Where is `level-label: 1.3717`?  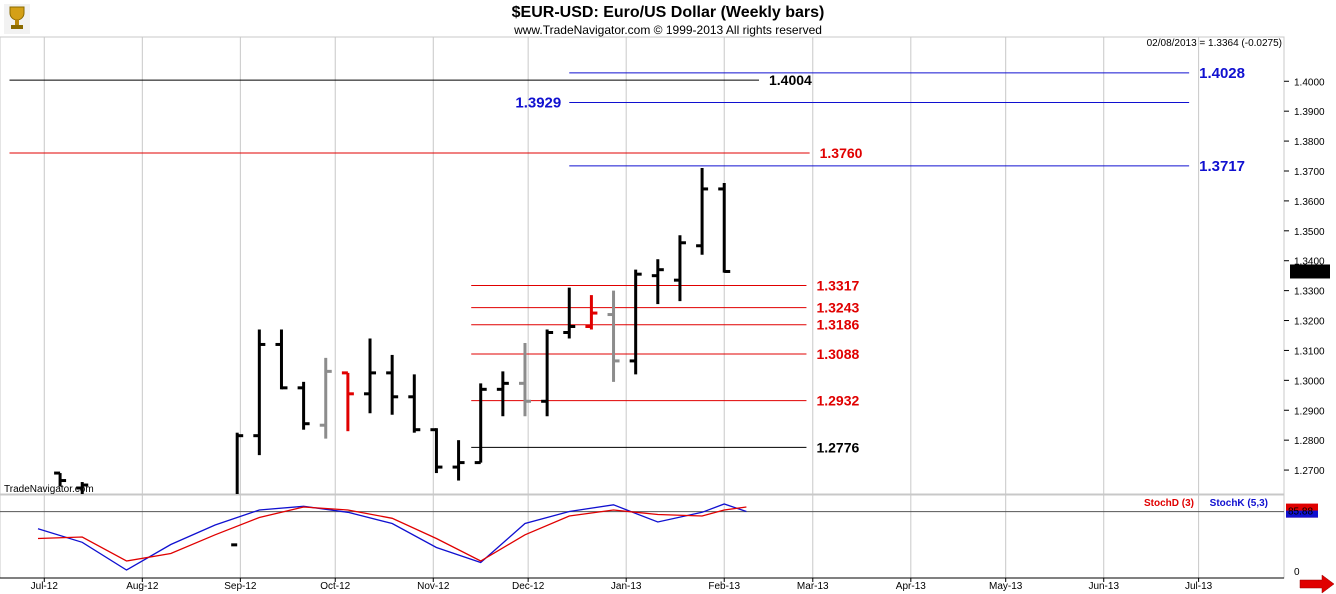 level-label: 1.3717 is located at coordinates (1222, 166).